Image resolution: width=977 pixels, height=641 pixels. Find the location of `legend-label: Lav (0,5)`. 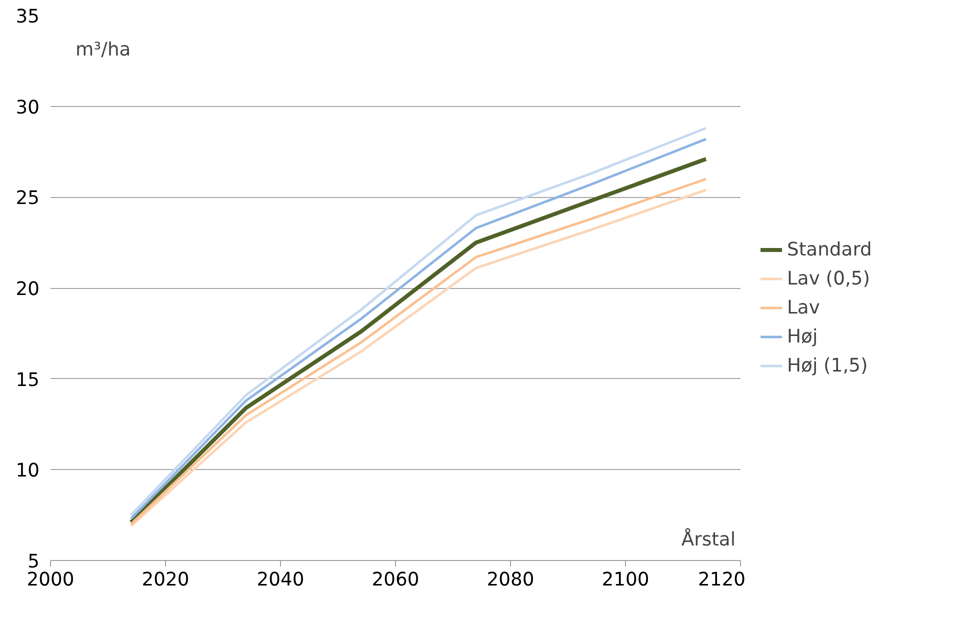

legend-label: Lav (0,5) is located at coordinates (828, 278).